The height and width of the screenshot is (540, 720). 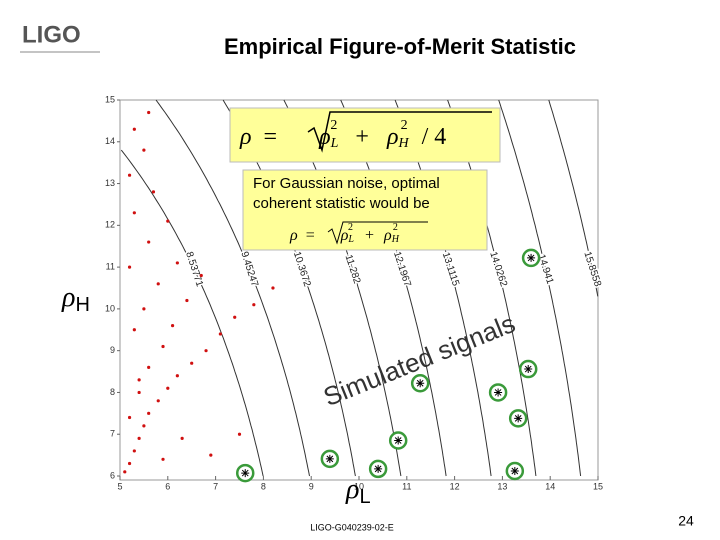 What do you see at coordinates (110, 266) in the screenshot?
I see `y-tick-label: 11` at bounding box center [110, 266].